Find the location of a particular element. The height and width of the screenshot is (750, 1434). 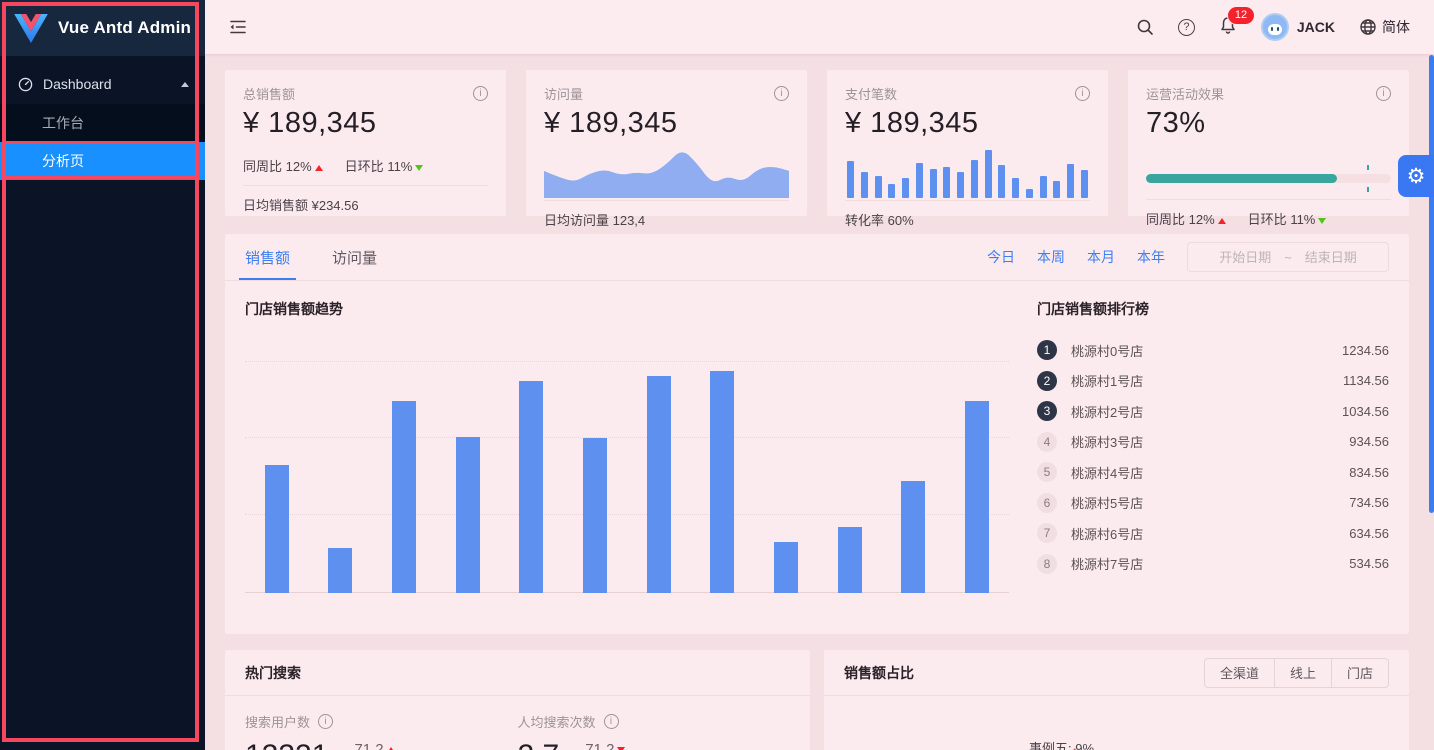

sidebar-item-analysis: 分析页 is located at coordinates (102, 161).